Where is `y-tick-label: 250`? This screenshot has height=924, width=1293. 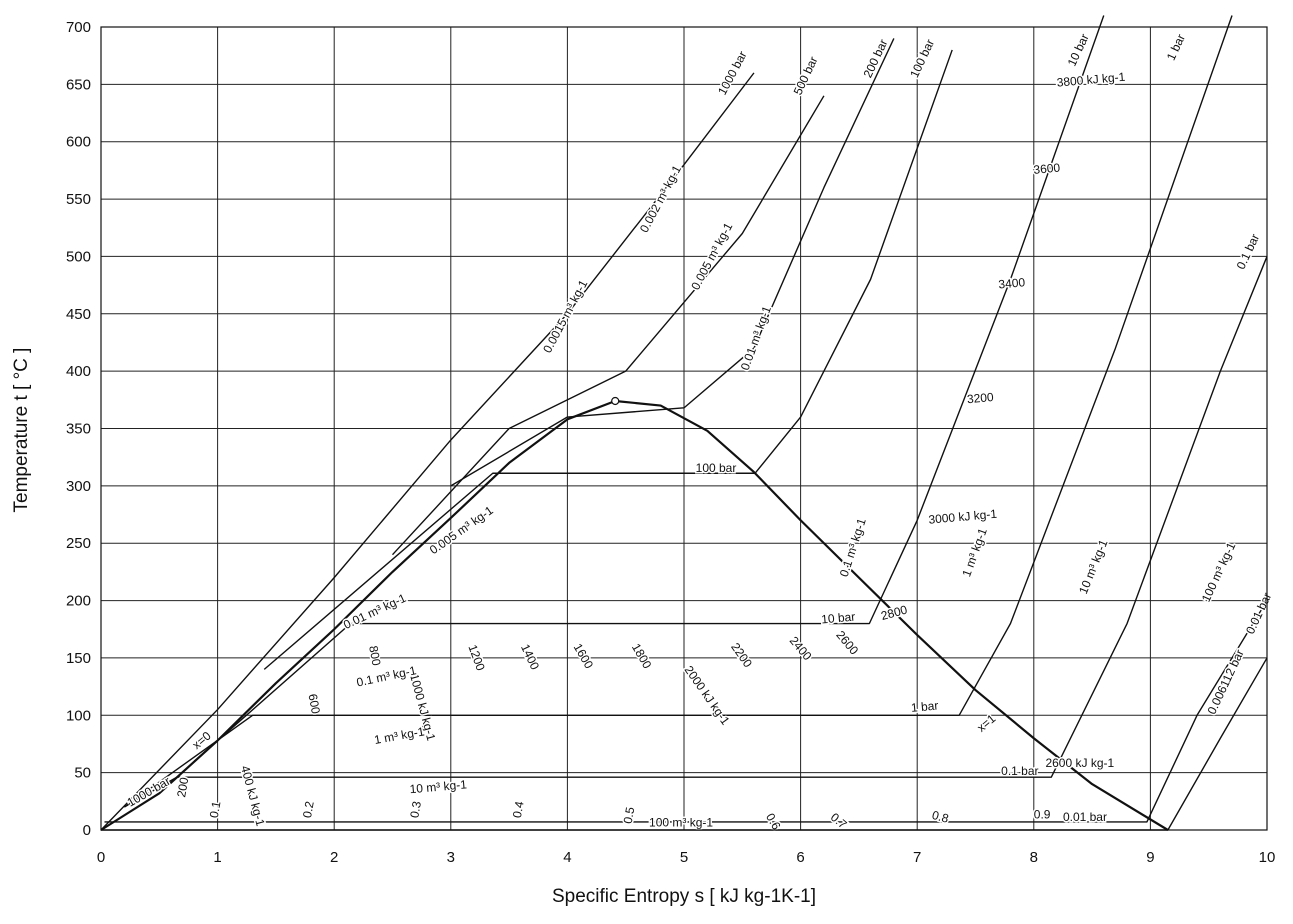
y-tick-label: 250 is located at coordinates (78, 543).